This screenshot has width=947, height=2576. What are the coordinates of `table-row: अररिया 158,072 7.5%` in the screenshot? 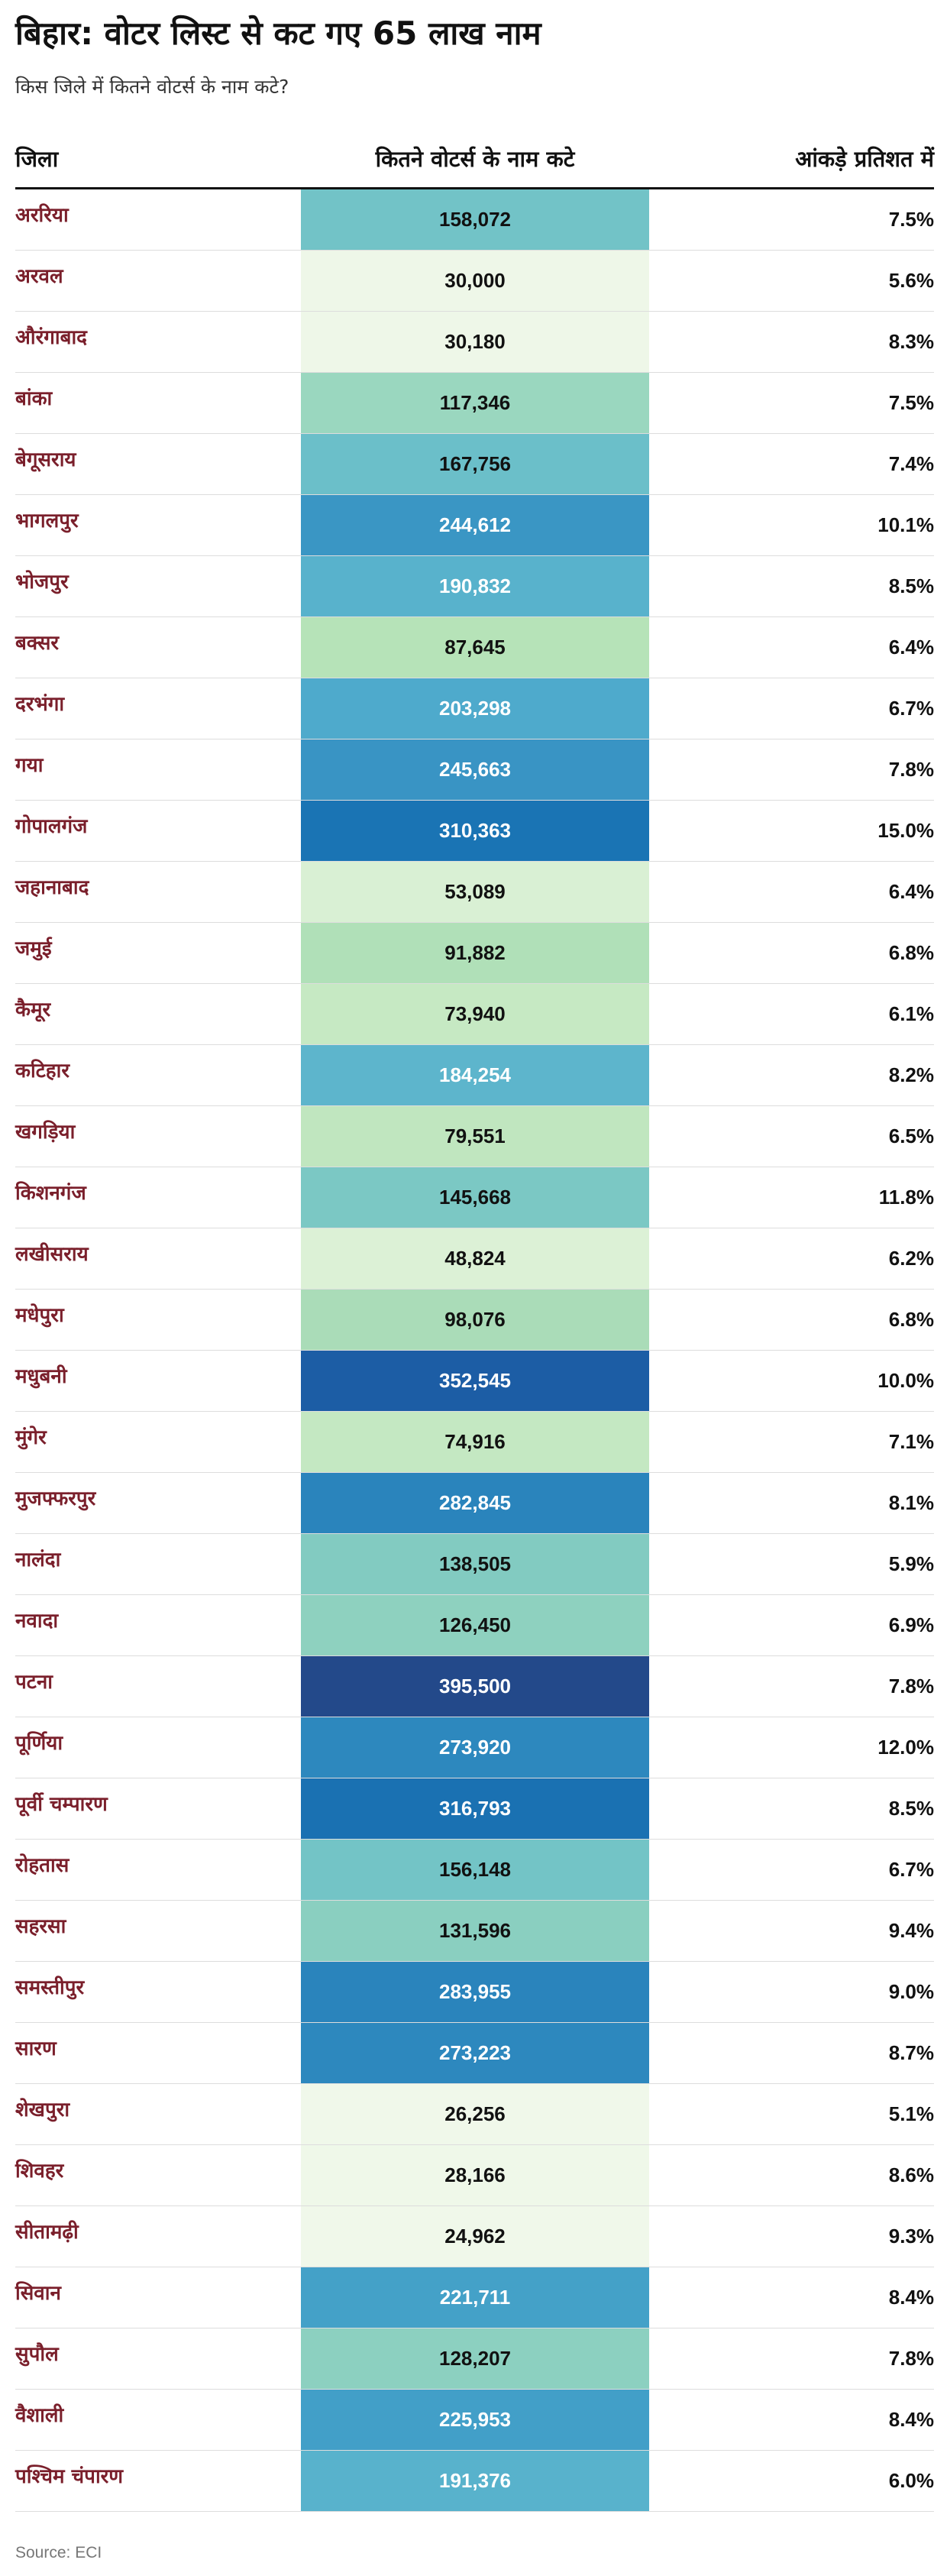 It's located at (474, 220).